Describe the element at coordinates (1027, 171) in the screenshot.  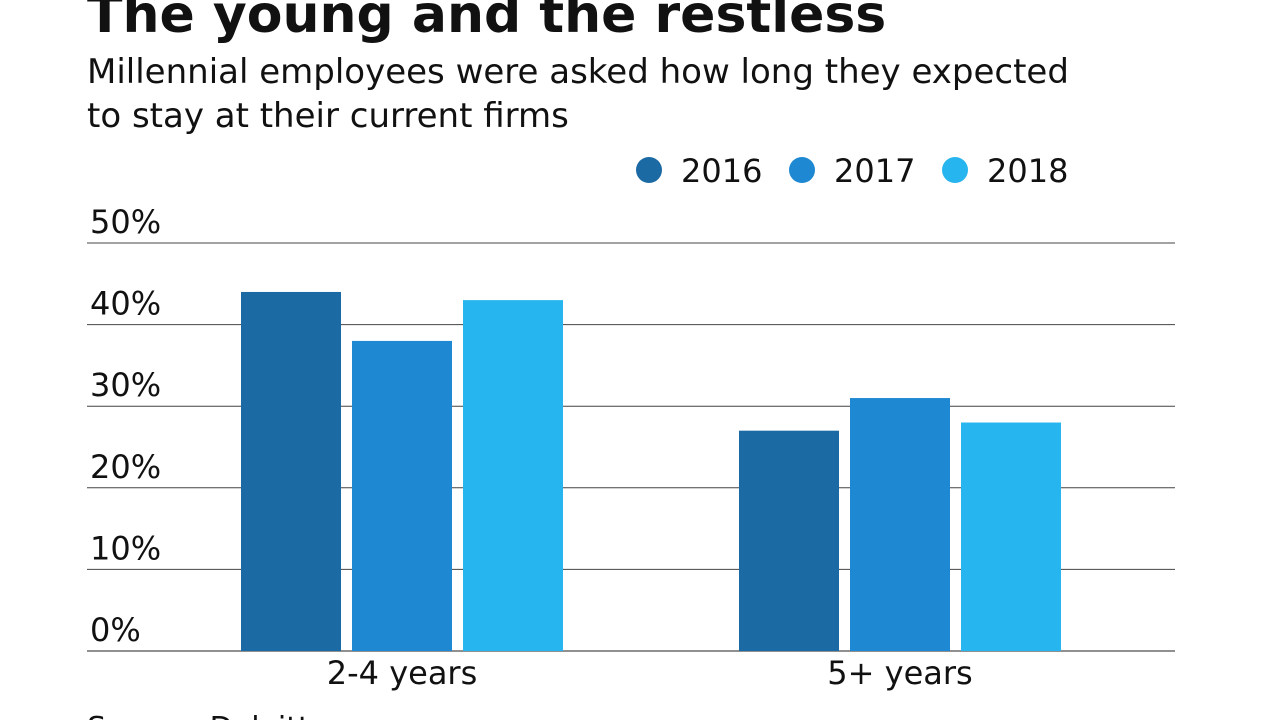
I see `legend-label: 2018` at that location.